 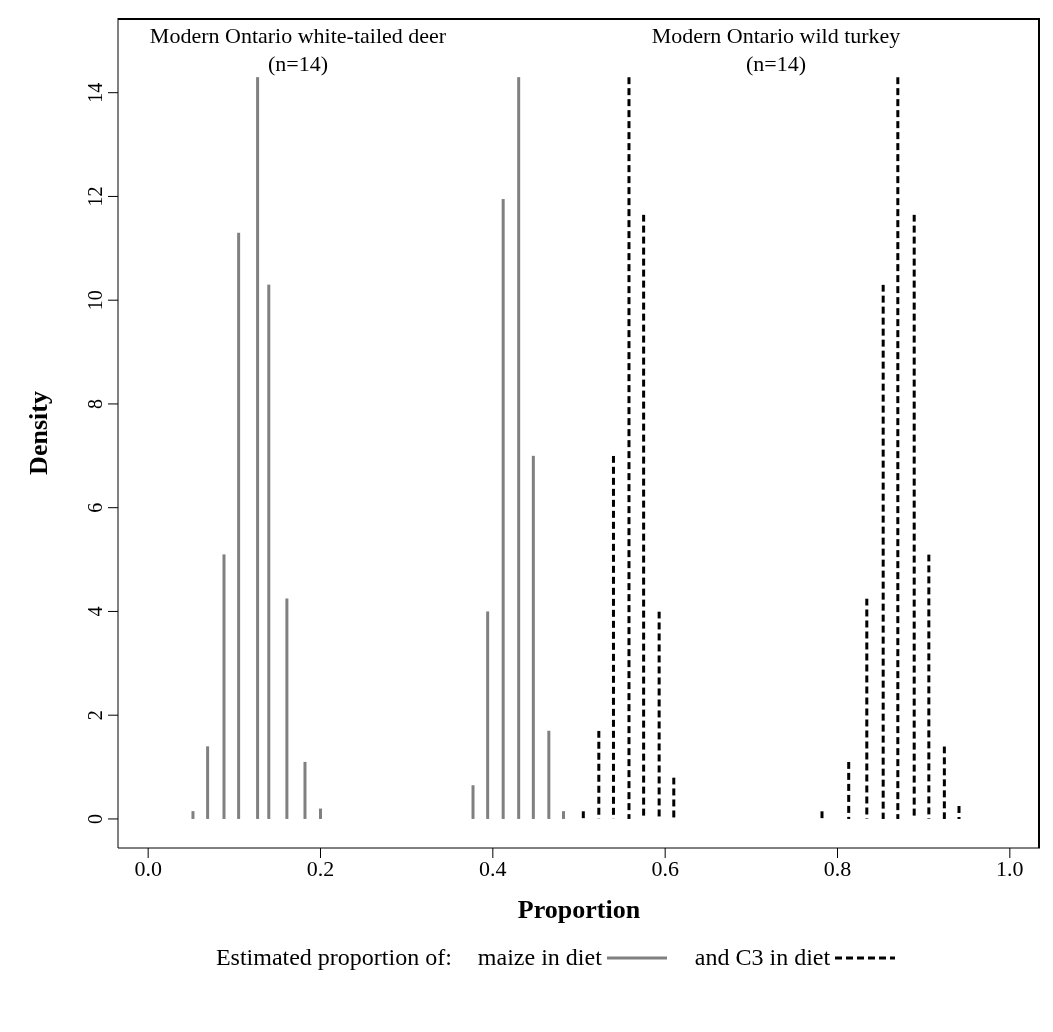 I want to click on annotation: Modern Ontario wild turkey (n=14), so click(x=776, y=50).